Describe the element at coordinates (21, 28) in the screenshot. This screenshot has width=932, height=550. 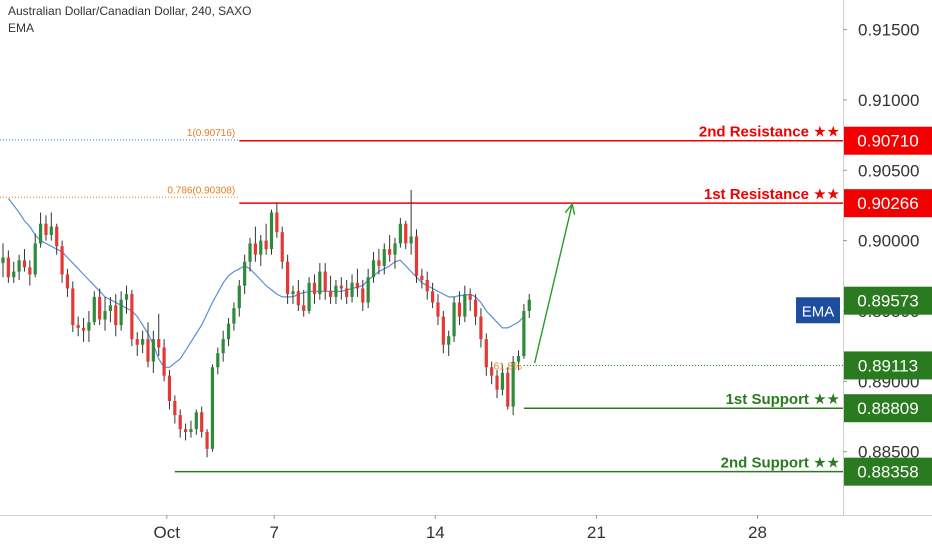
I see `indicator-label: EMA` at that location.